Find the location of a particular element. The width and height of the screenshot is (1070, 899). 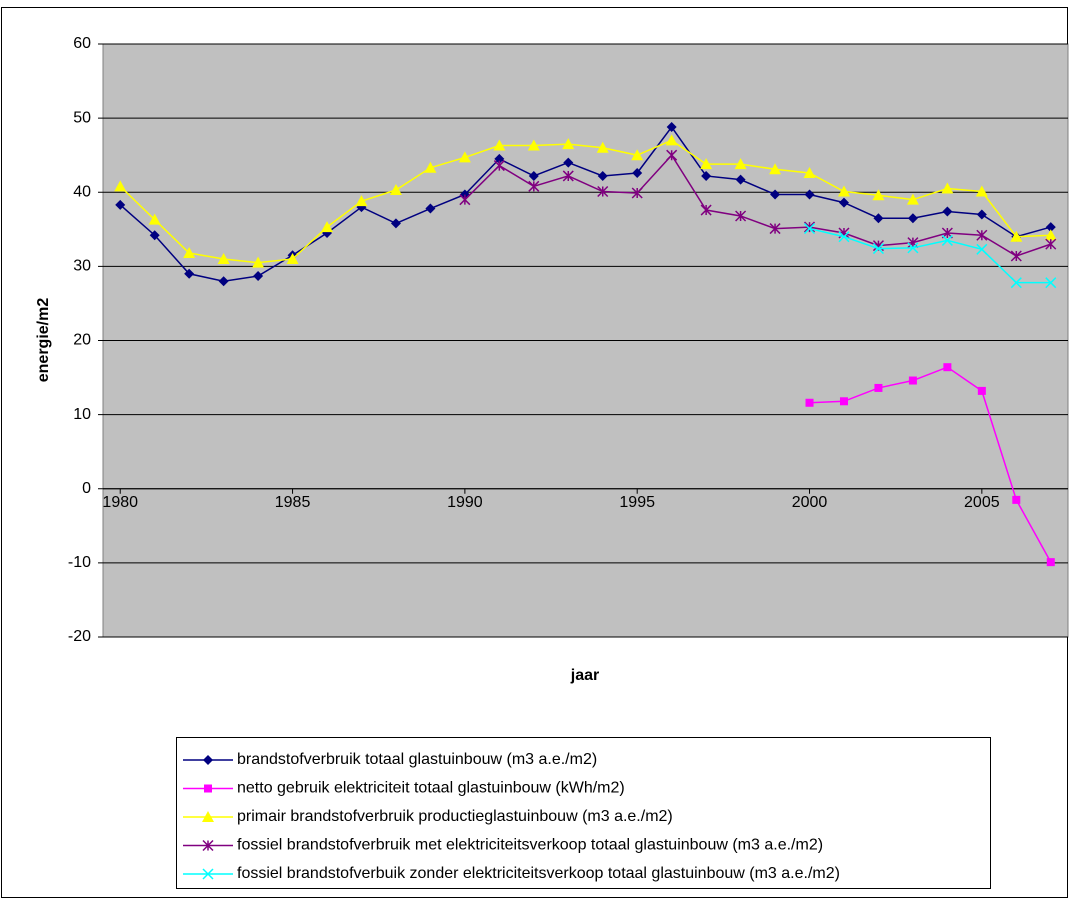

x-tick-label: 1985 is located at coordinates (293, 502).